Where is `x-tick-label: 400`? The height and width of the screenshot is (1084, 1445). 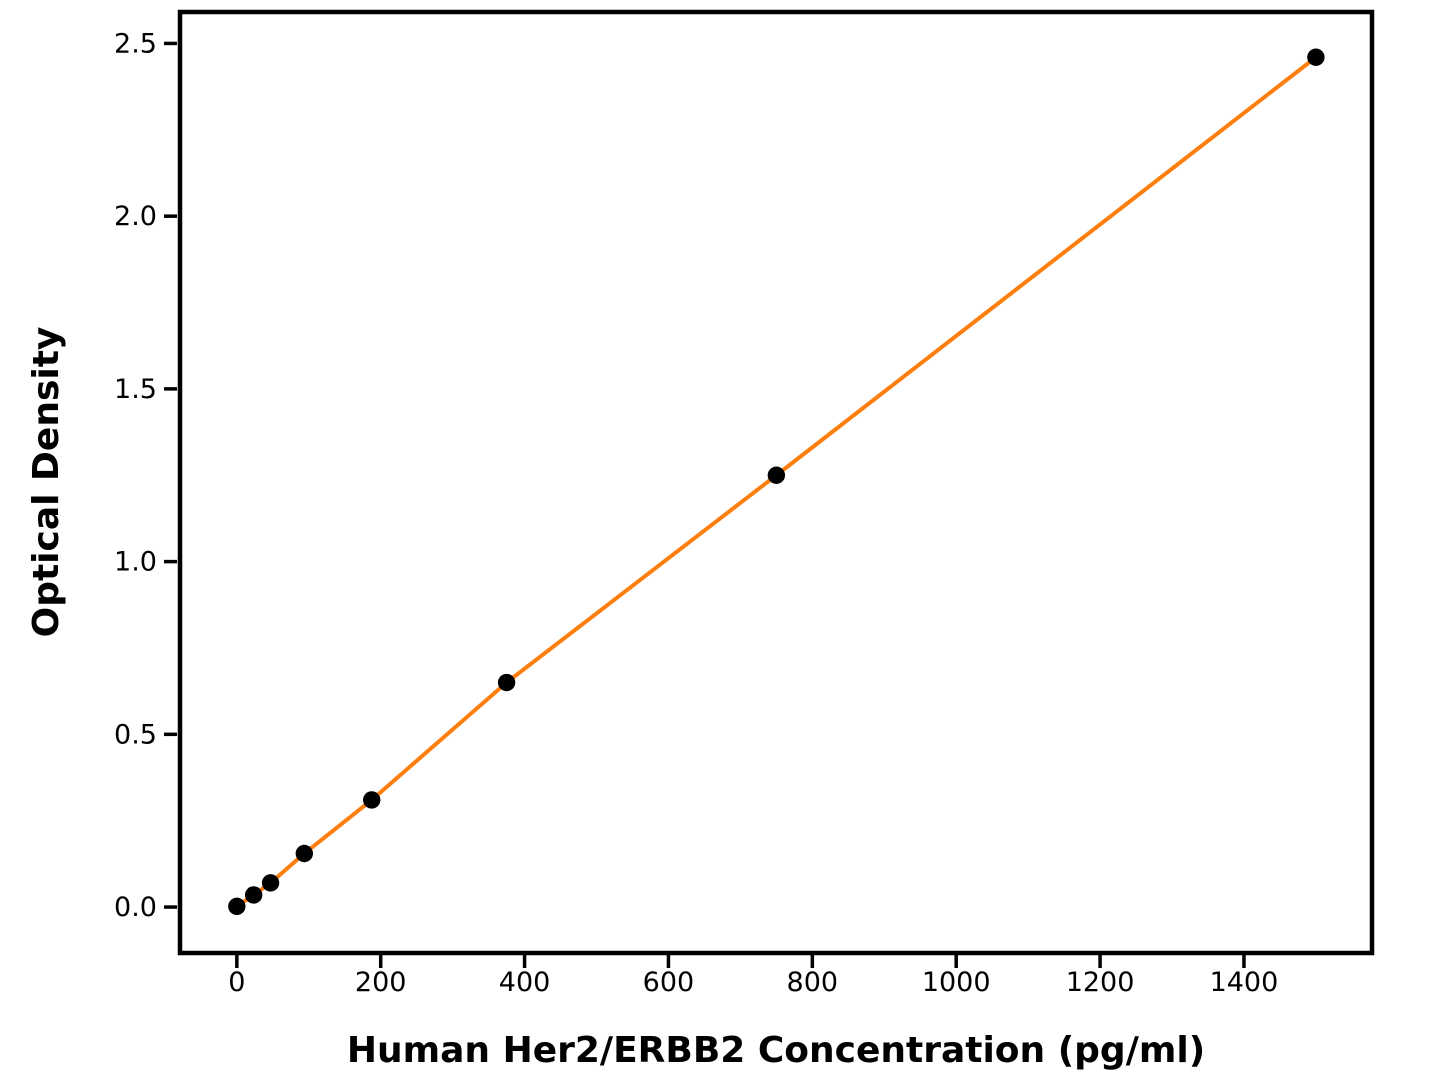 x-tick-label: 400 is located at coordinates (525, 982).